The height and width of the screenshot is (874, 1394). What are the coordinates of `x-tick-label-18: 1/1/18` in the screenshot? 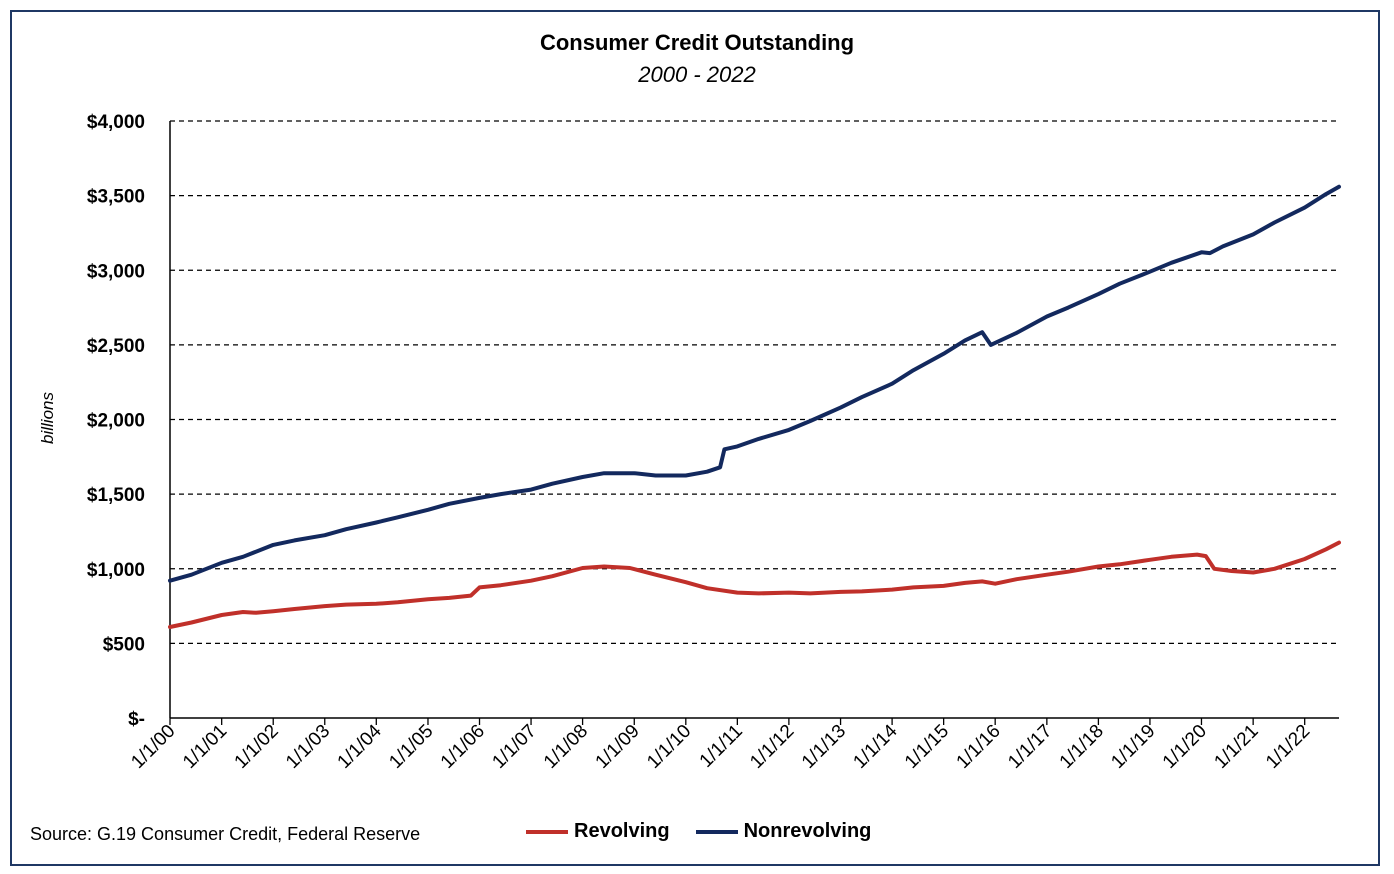 It's located at (1082, 747).